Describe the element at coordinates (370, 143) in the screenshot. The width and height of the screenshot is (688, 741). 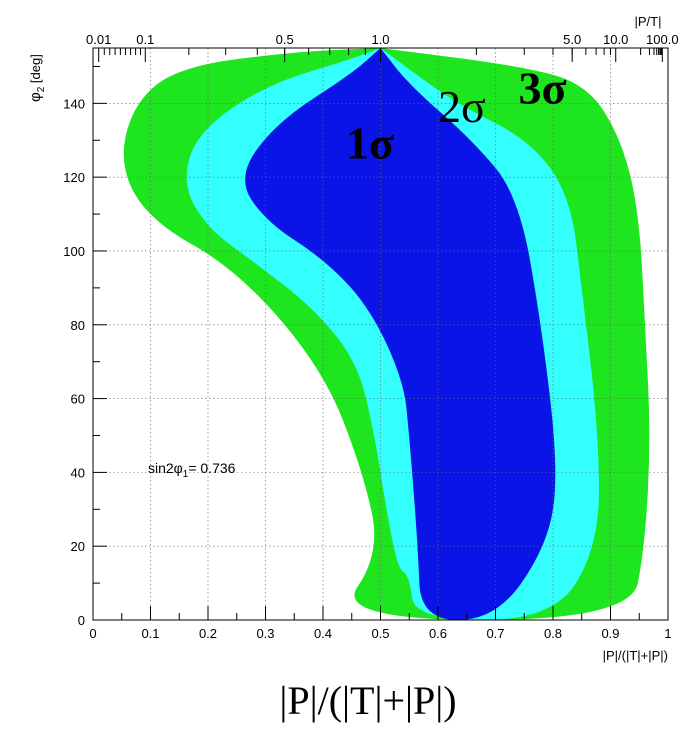
I see `sigma-label-1σ: 1σ` at that location.